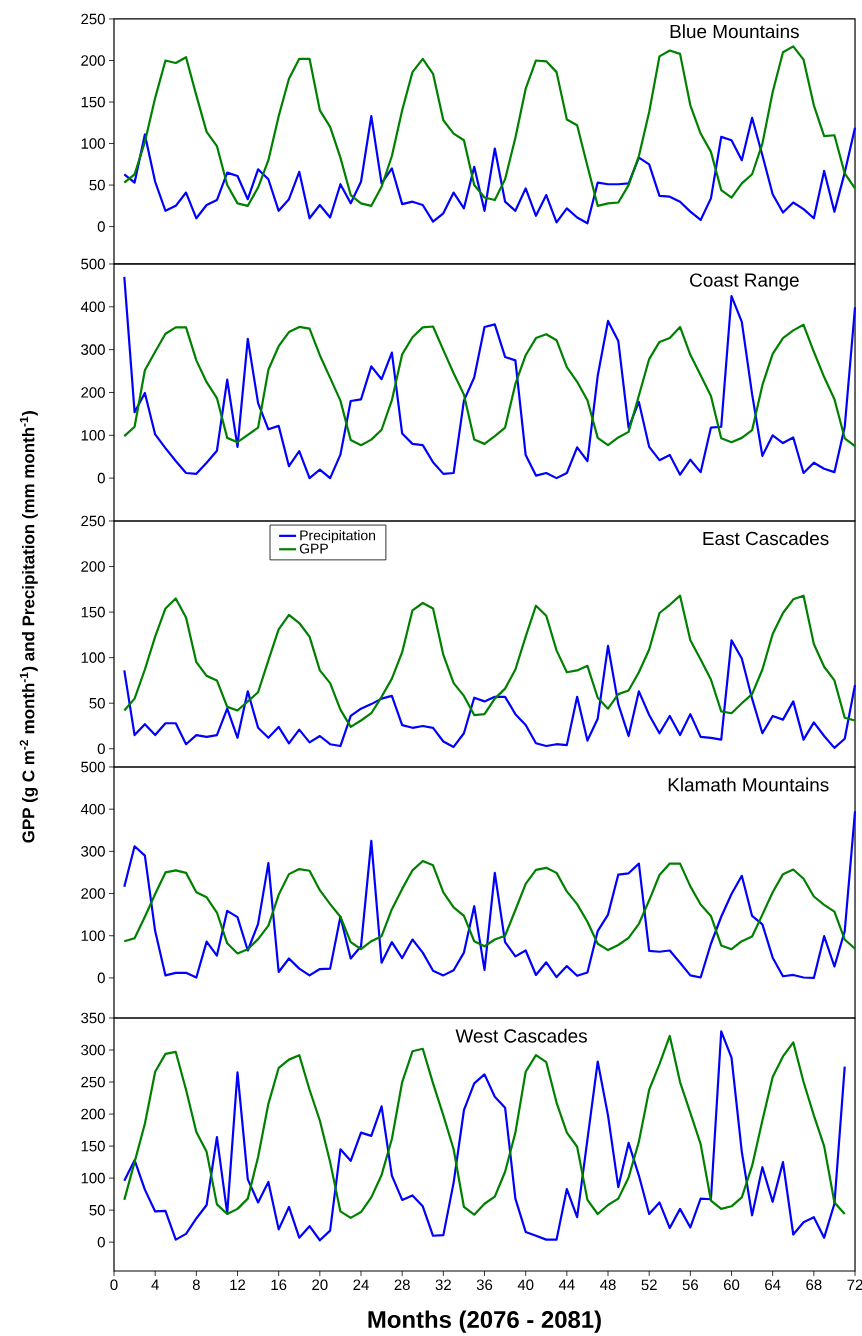  What do you see at coordinates (744, 282) in the screenshot?
I see `chart-title: Coast Range` at bounding box center [744, 282].